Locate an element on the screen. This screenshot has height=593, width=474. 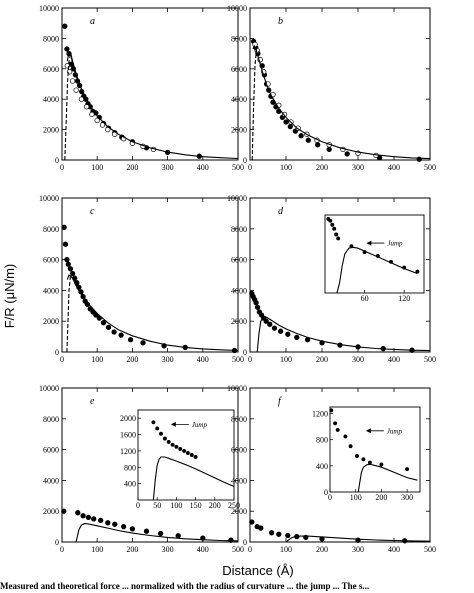
panel-f-inset-solid-curve is located at coordinates (387, 478).